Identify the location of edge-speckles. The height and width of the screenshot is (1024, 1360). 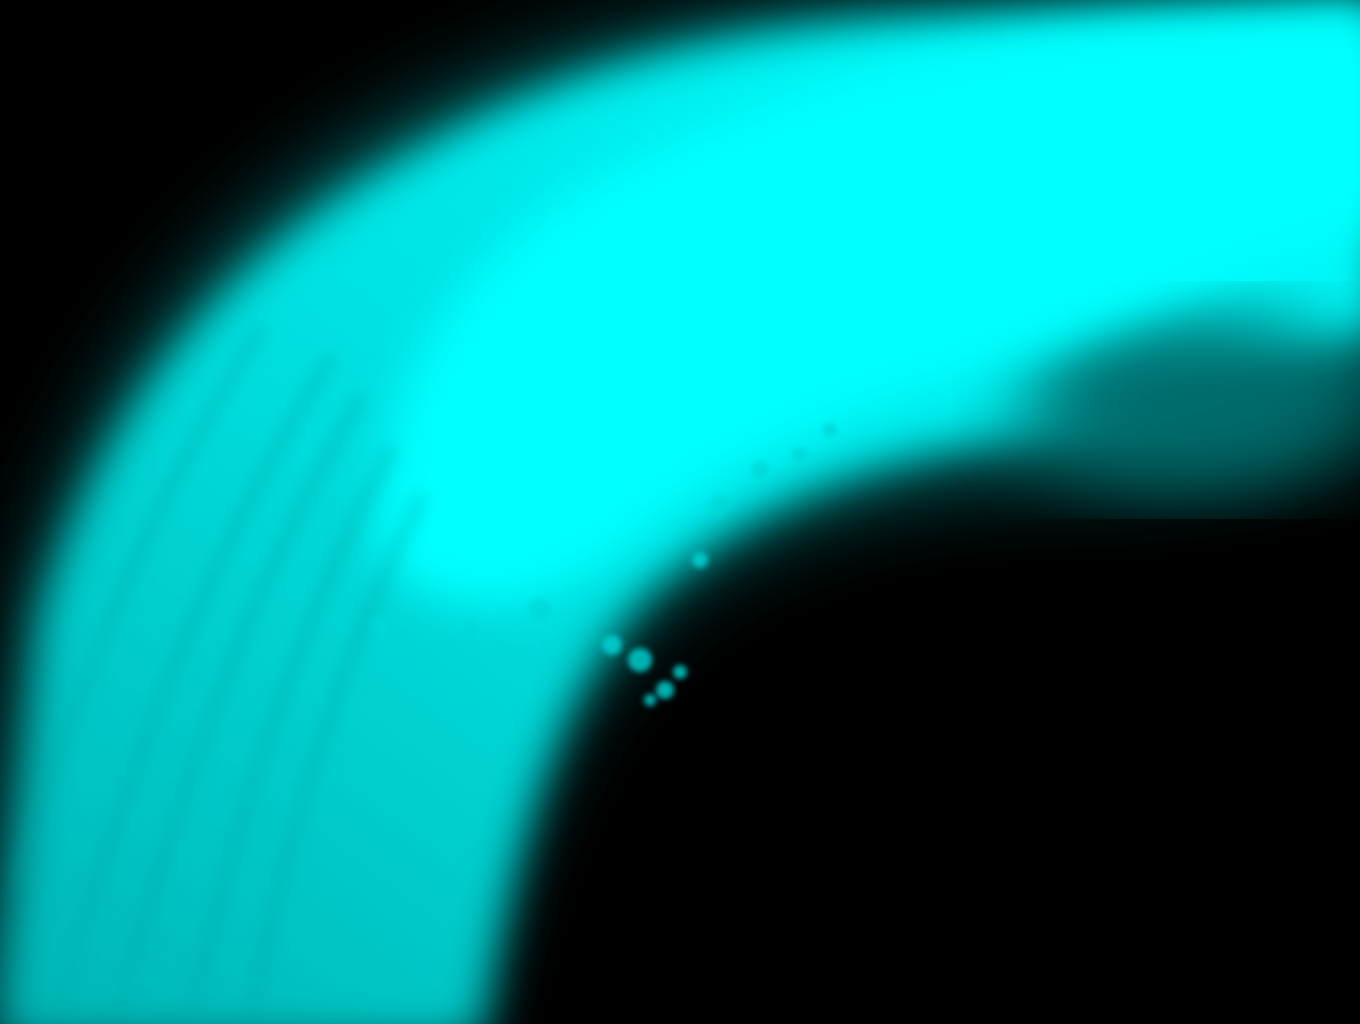
(604, 564).